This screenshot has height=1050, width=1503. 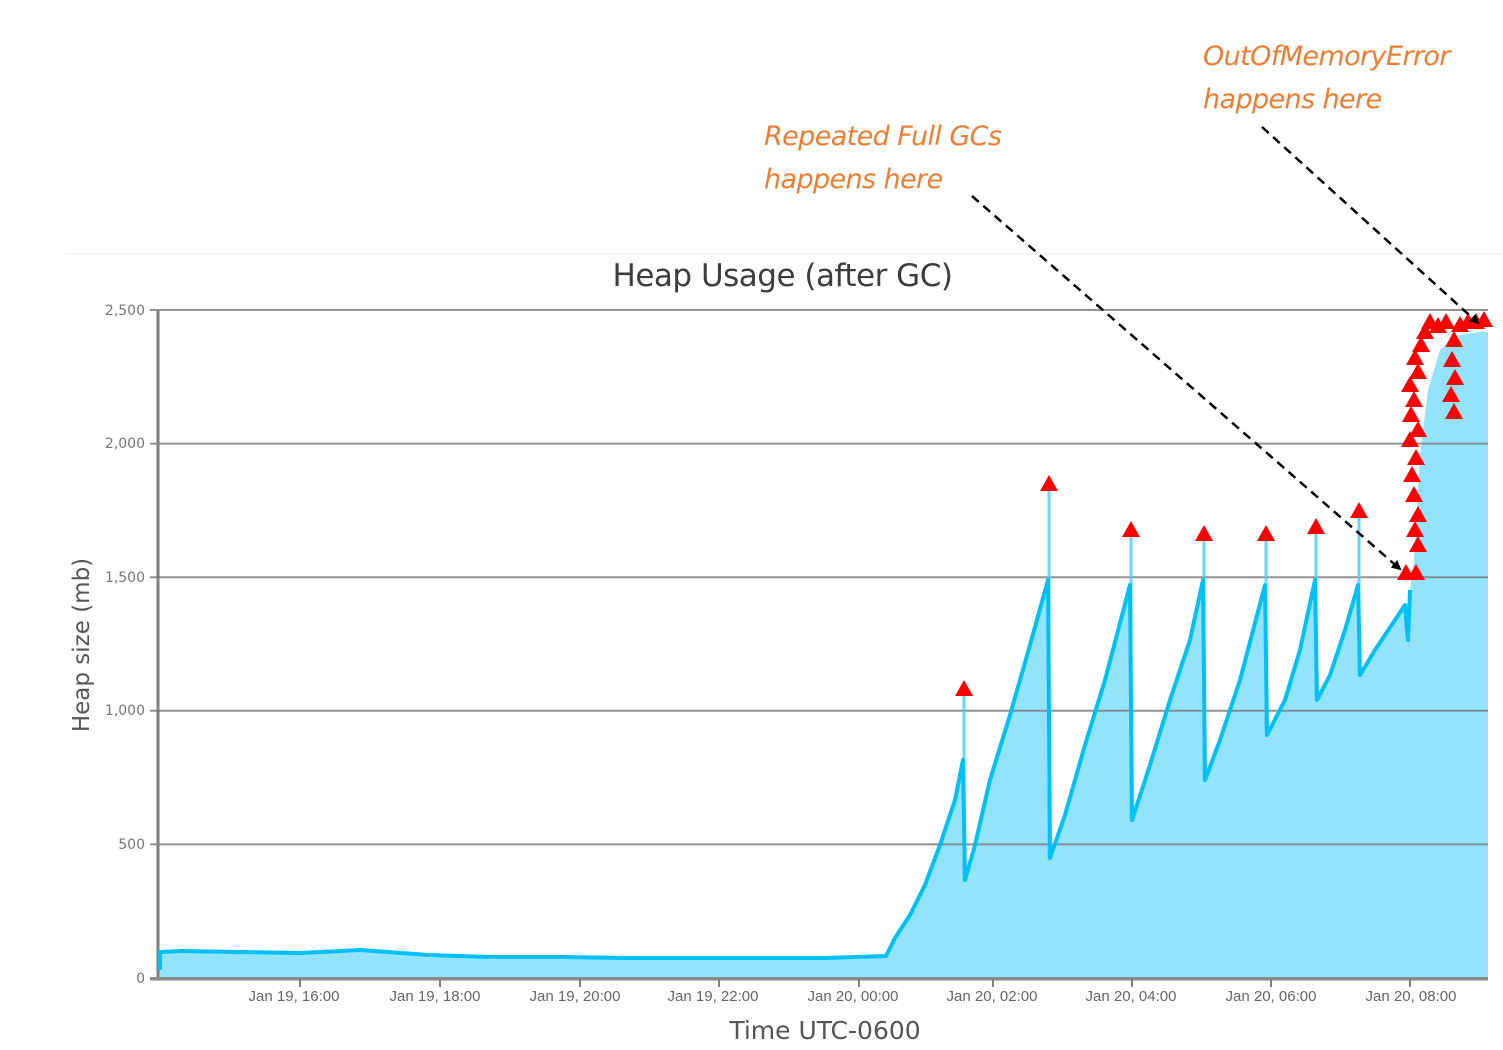 What do you see at coordinates (1370, 225) in the screenshot?
I see `arrow-oom` at bounding box center [1370, 225].